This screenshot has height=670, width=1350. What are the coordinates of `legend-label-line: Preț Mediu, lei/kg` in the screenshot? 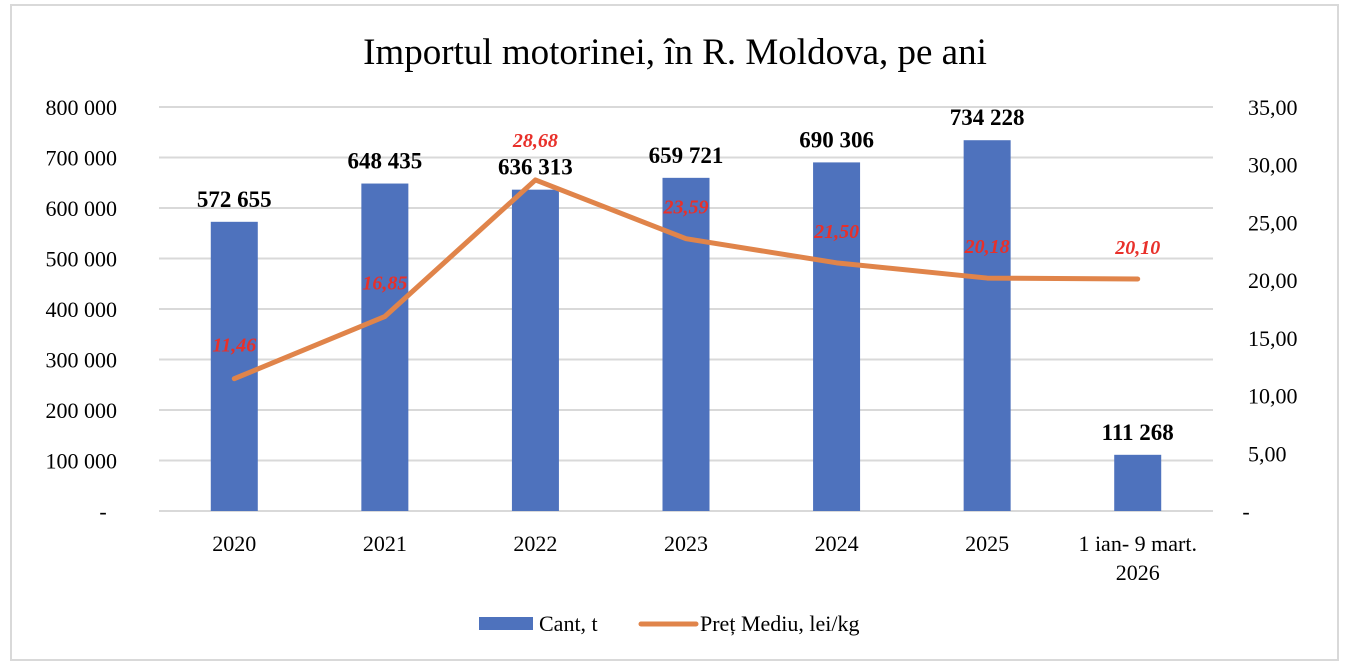 It's located at (779, 623).